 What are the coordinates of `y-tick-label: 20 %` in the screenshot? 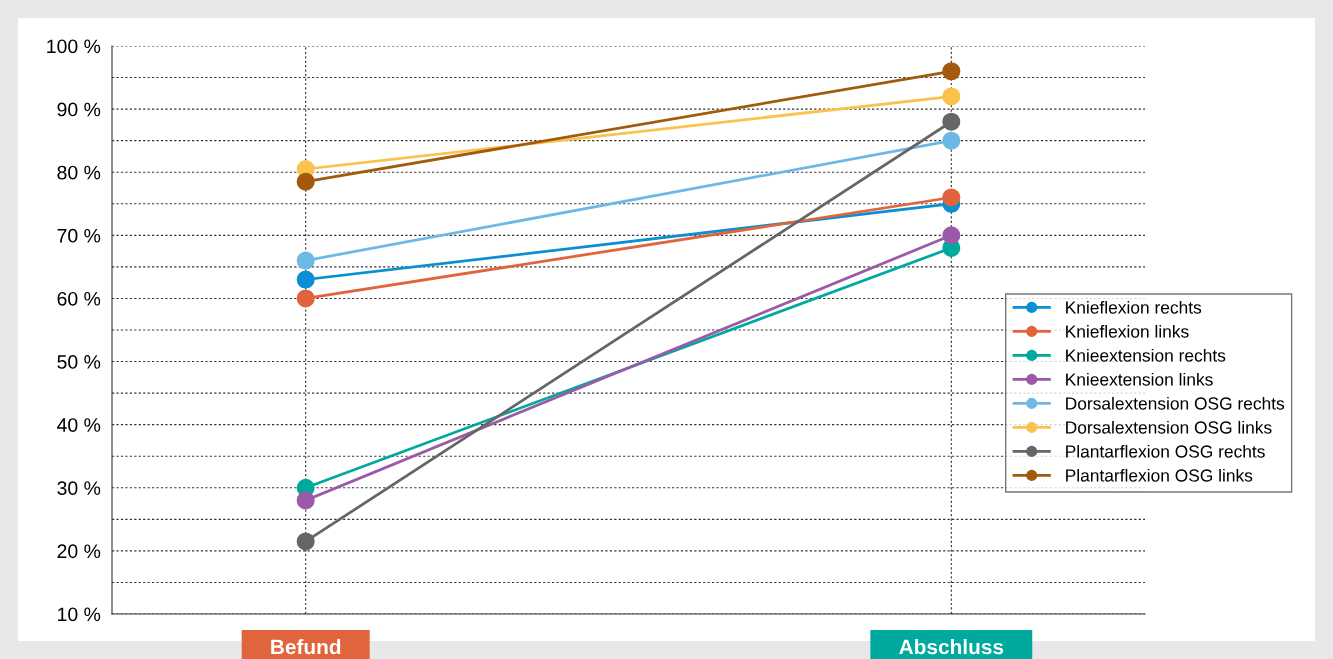 It's located at (79, 551).